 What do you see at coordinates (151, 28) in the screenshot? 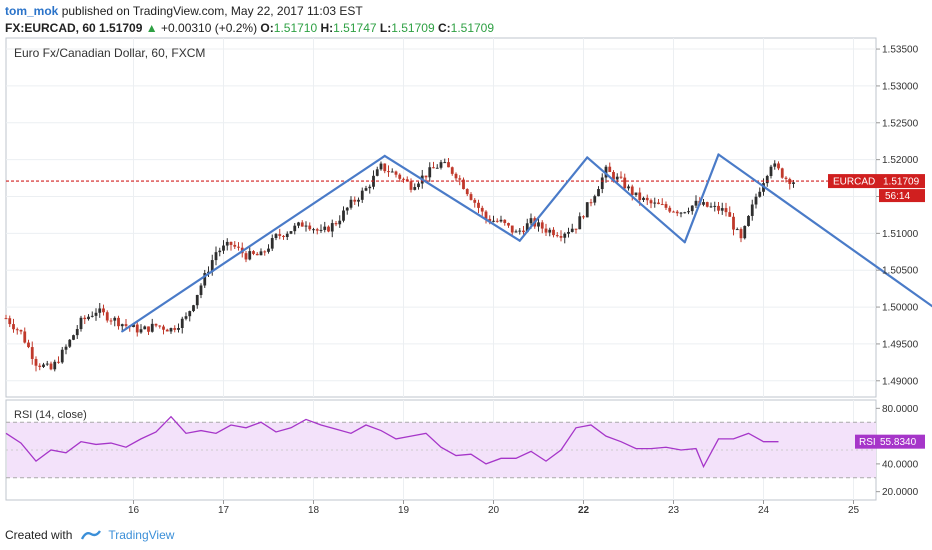
I see `up-arrow-icon: ▲` at bounding box center [151, 28].